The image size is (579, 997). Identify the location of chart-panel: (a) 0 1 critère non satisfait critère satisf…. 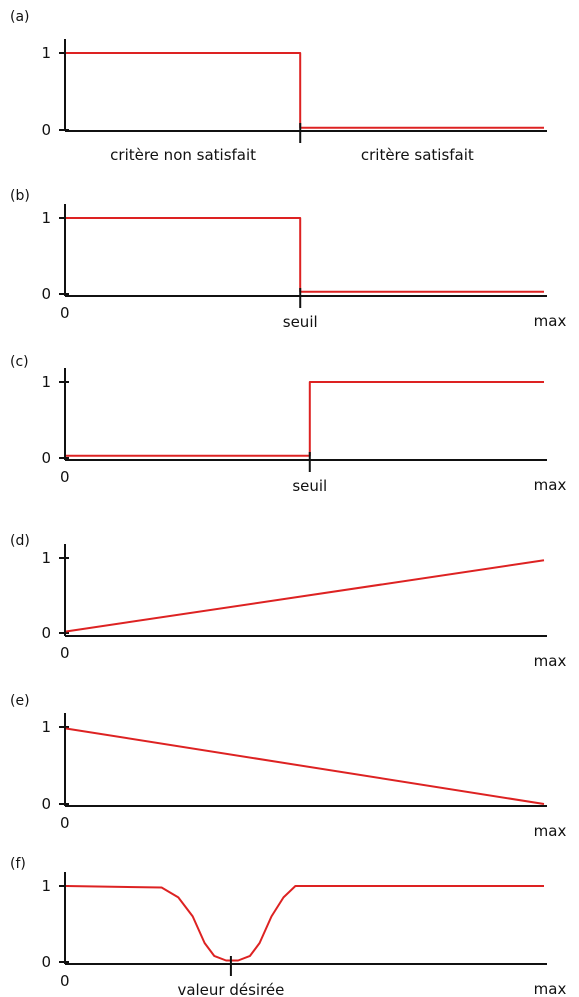
(278, 86).